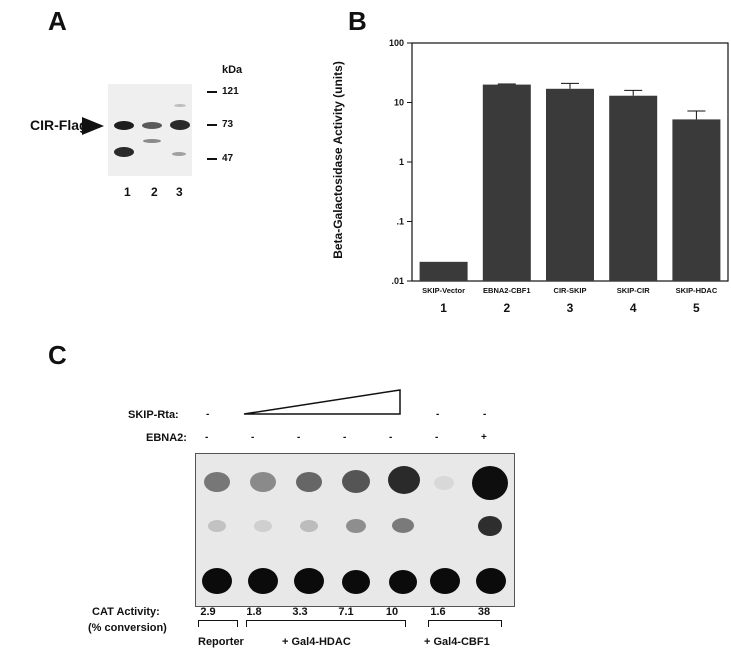 The image size is (731, 656). I want to click on band-lane2-lower, so click(152, 141).